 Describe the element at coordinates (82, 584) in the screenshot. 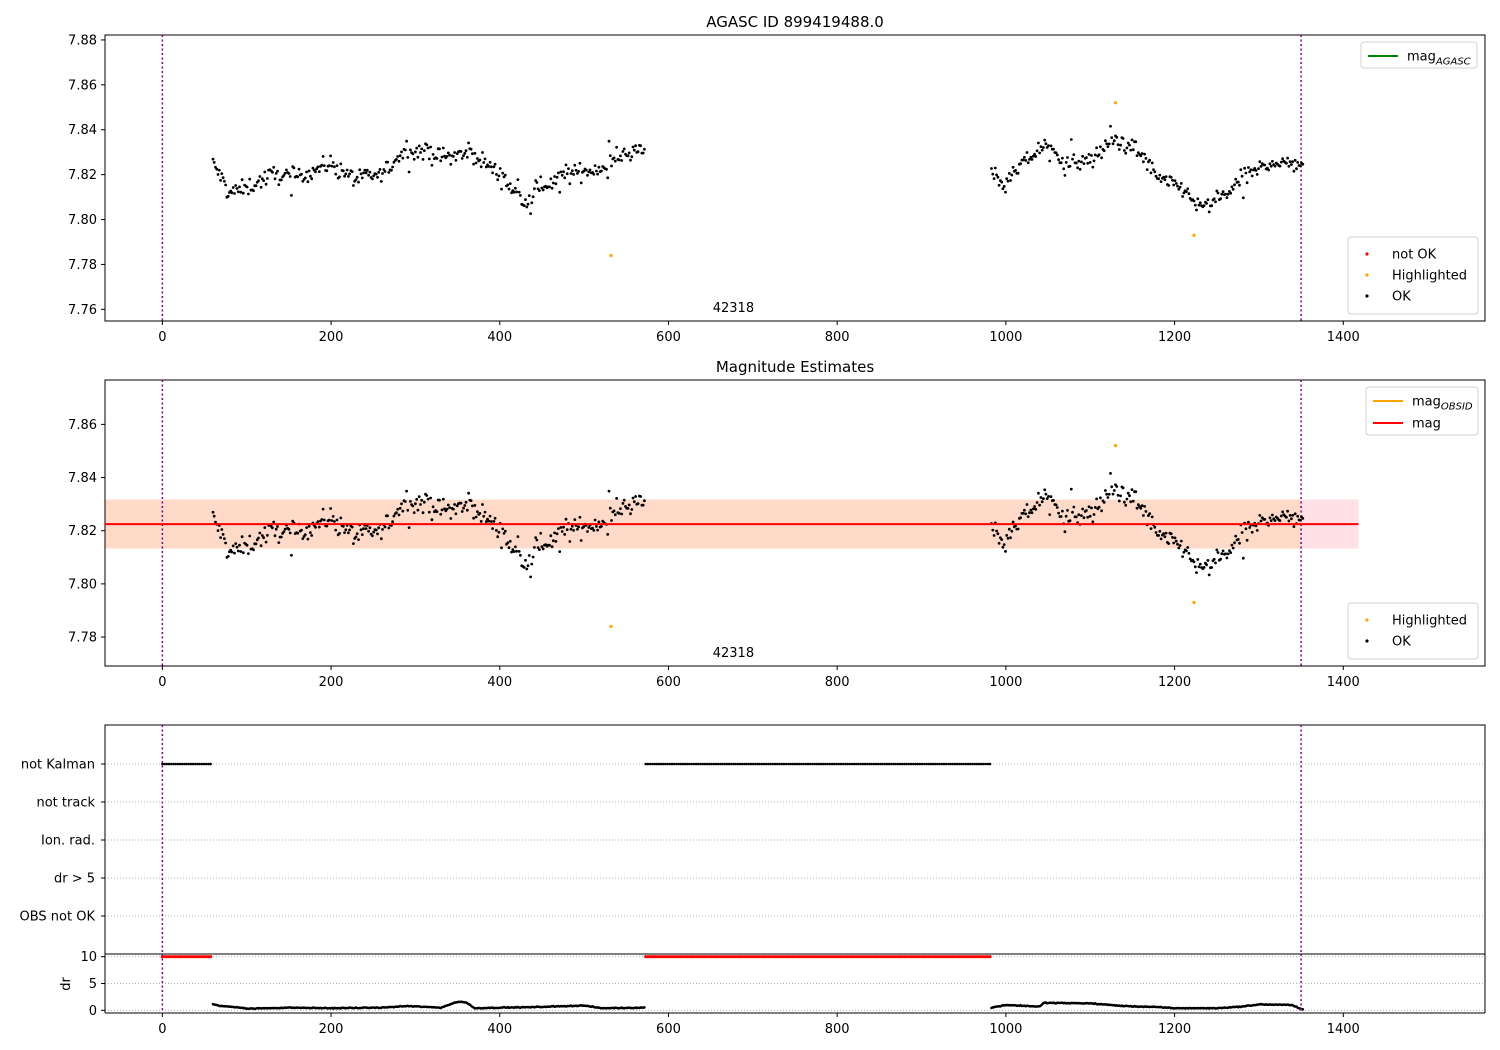

I see `y-tick-label: 7.80` at that location.